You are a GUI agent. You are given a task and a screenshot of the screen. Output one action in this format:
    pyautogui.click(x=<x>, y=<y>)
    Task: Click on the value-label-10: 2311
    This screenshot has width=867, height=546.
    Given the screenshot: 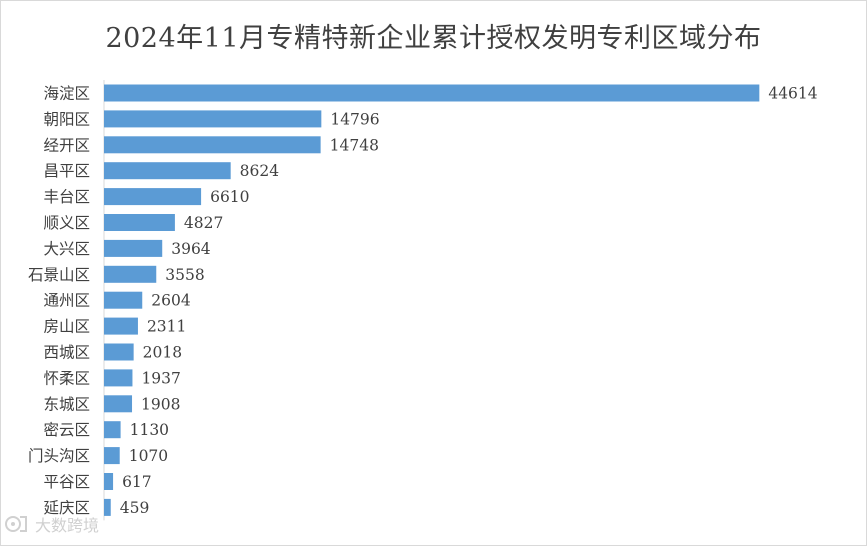 What is the action you would take?
    pyautogui.click(x=166, y=327)
    